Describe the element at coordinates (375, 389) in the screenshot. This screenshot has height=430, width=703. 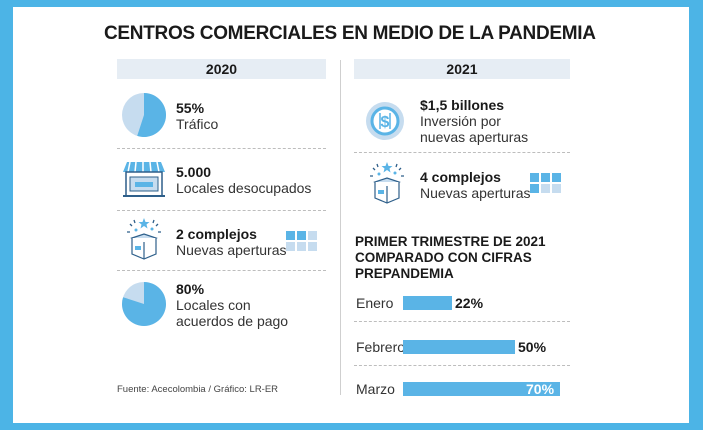
I see `bar-category-label: Marzo` at that location.